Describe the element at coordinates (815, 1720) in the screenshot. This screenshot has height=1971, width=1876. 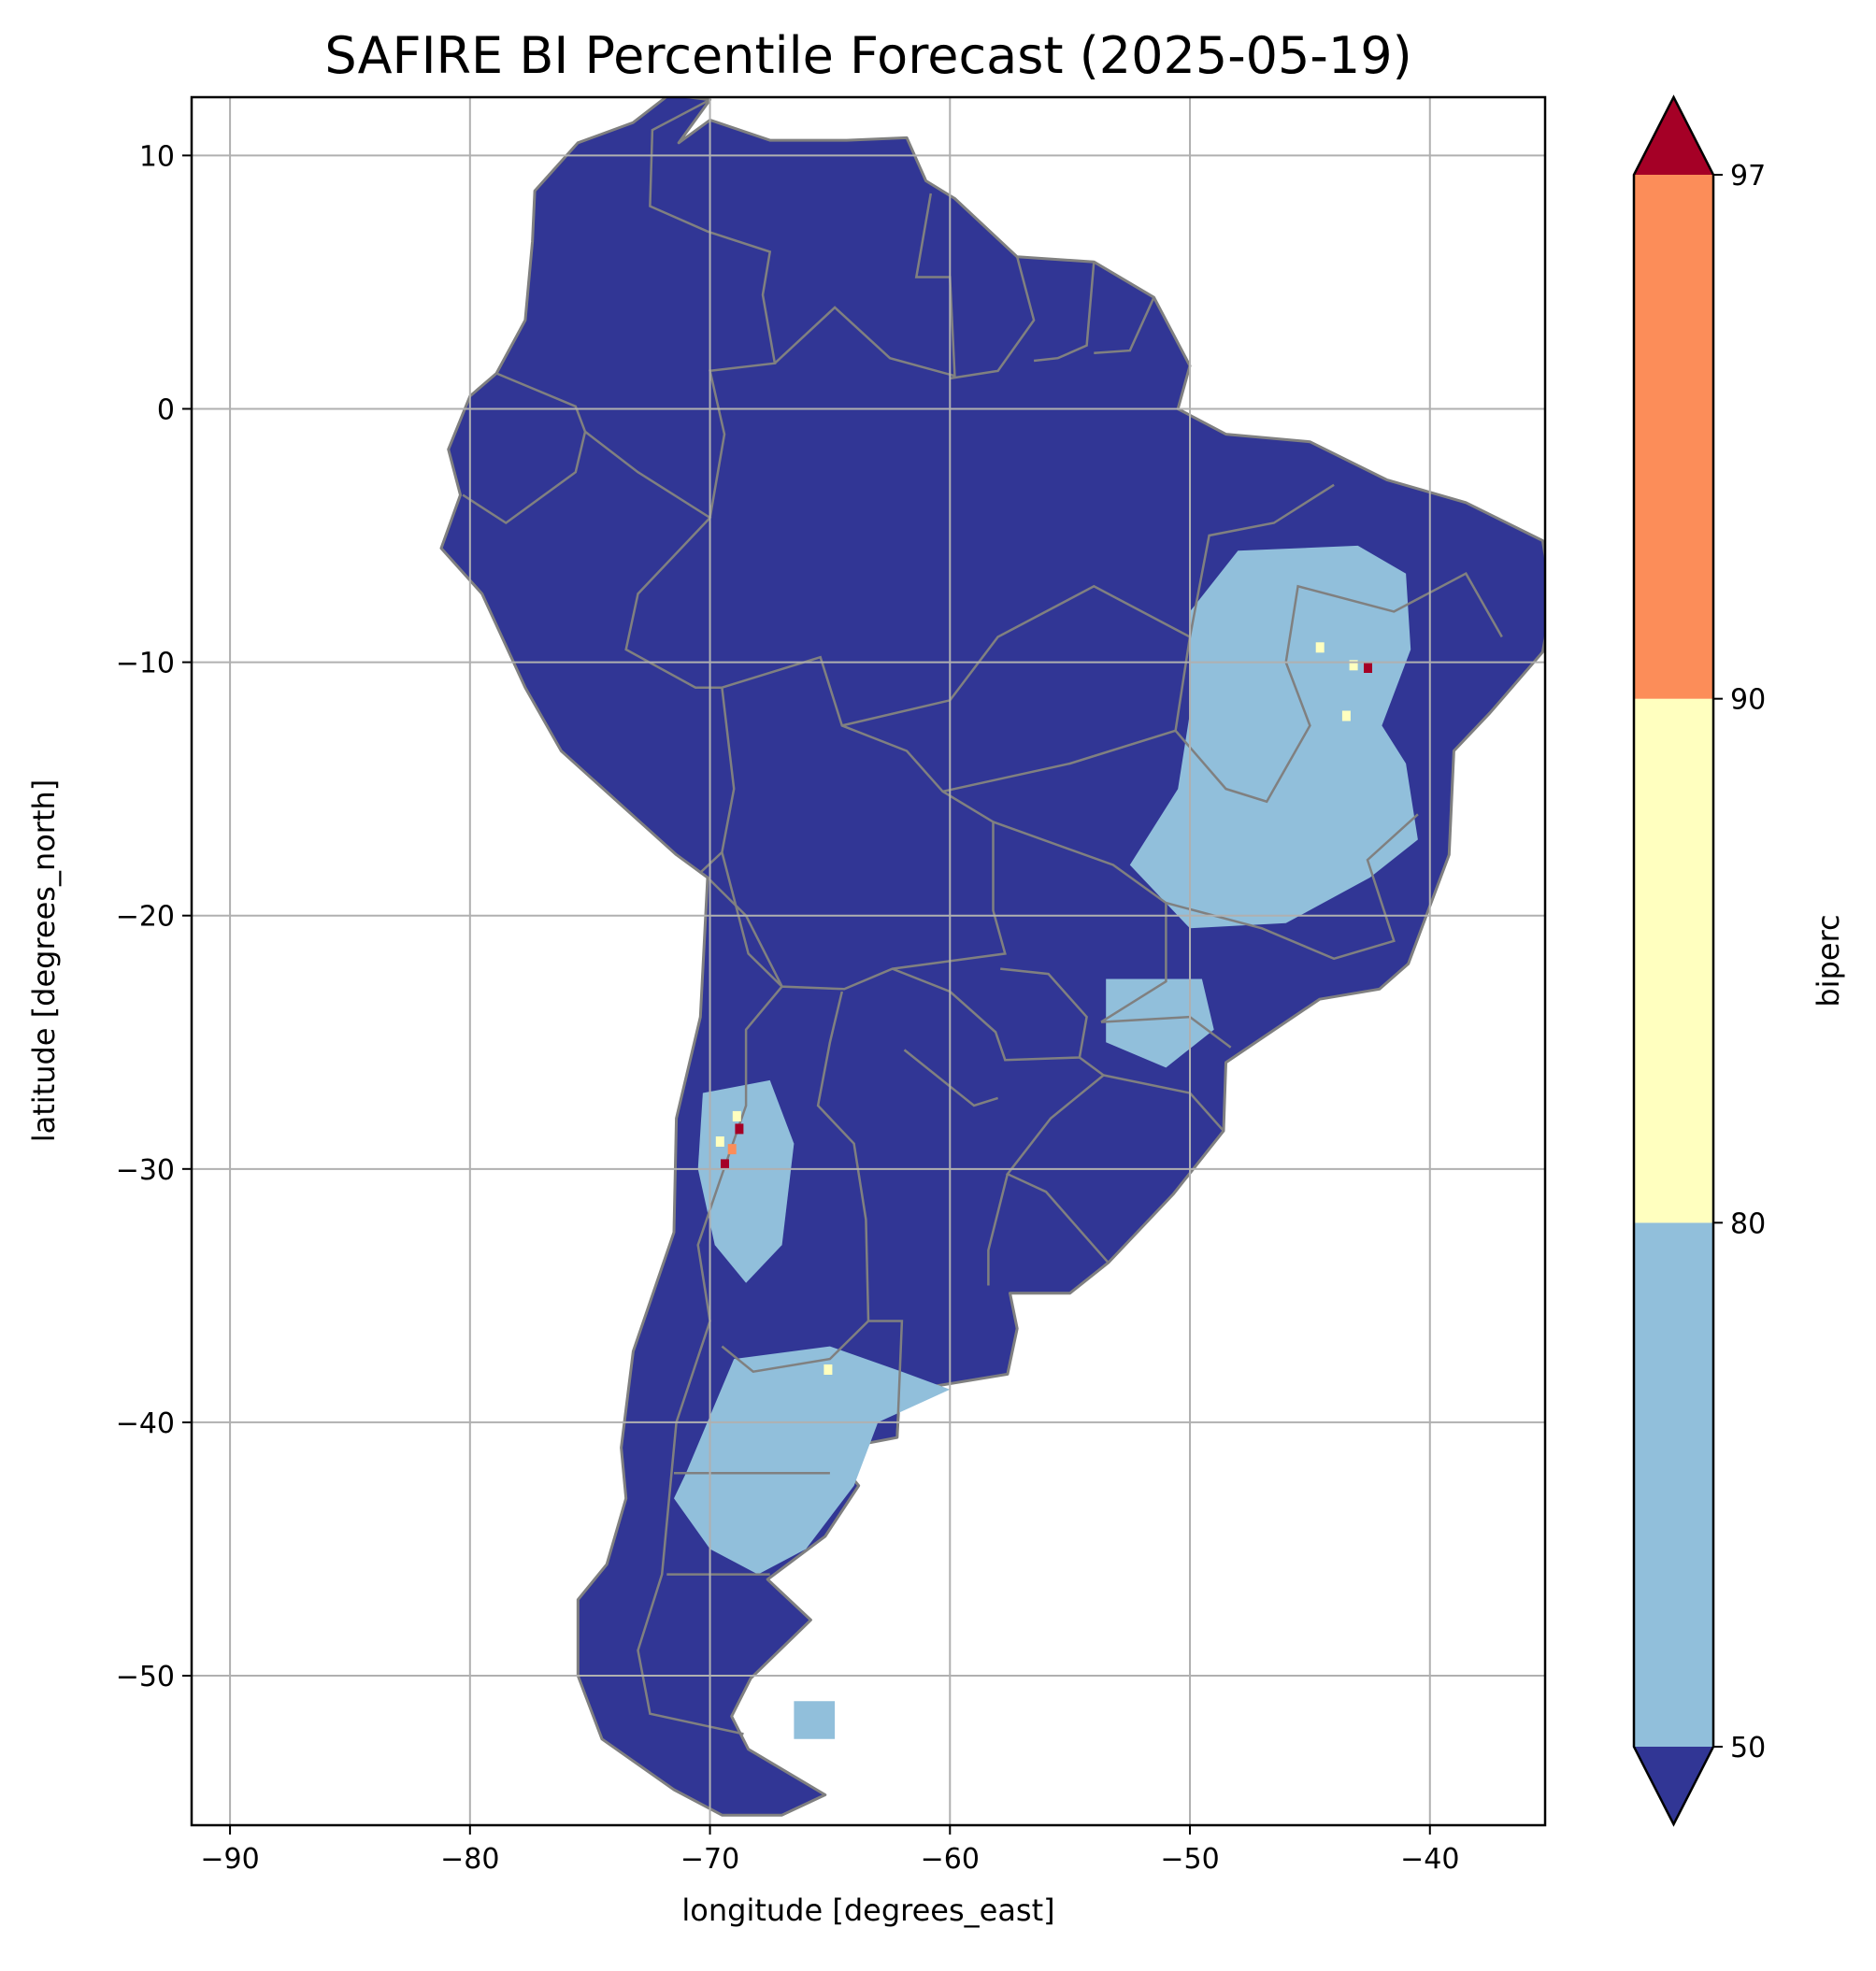
I see `region-southern-patagonia-patch` at that location.